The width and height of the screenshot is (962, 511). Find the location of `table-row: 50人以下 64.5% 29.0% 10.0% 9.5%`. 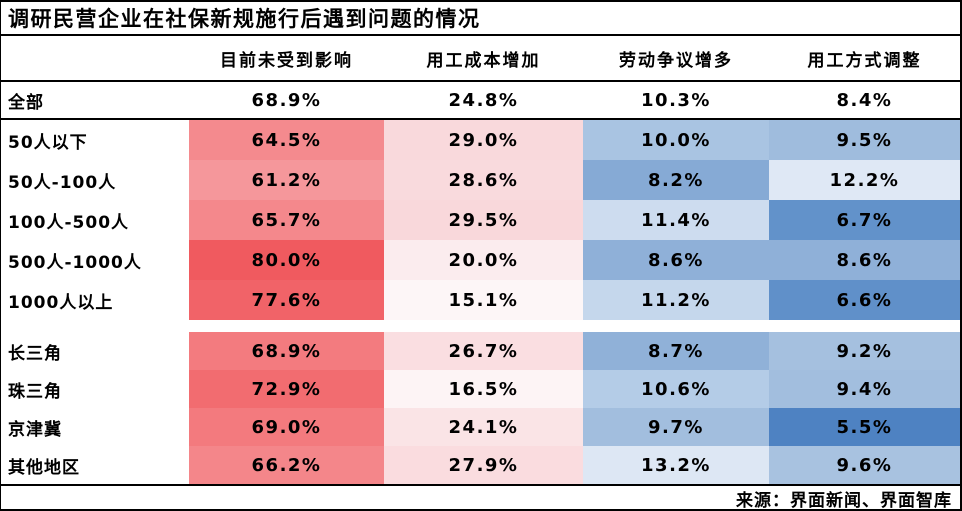

table-row: 50人以下 64.5% 29.0% 10.0% 9.5% is located at coordinates (480, 140).